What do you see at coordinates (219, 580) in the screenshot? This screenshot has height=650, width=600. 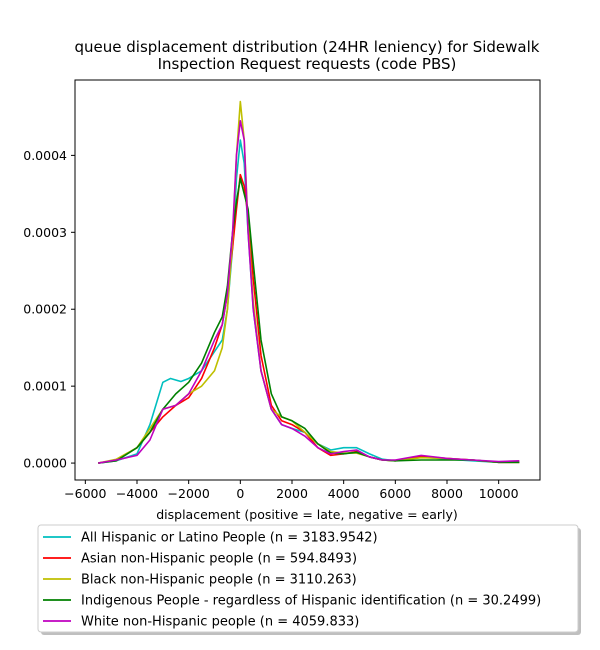 I see `legend-label: Black non-Hispanic people (n = 3110.263)` at bounding box center [219, 580].